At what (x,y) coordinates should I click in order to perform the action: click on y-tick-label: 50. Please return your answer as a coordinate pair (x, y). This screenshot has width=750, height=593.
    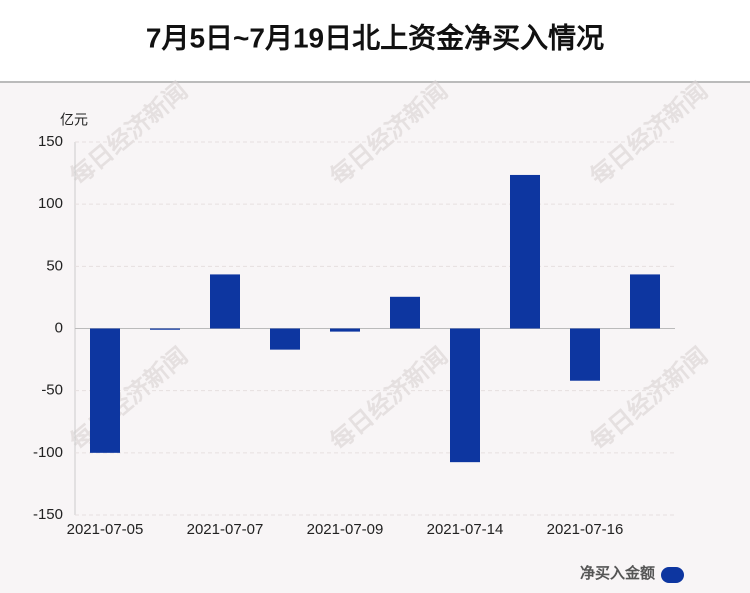
    Looking at the image, I should click on (54, 265).